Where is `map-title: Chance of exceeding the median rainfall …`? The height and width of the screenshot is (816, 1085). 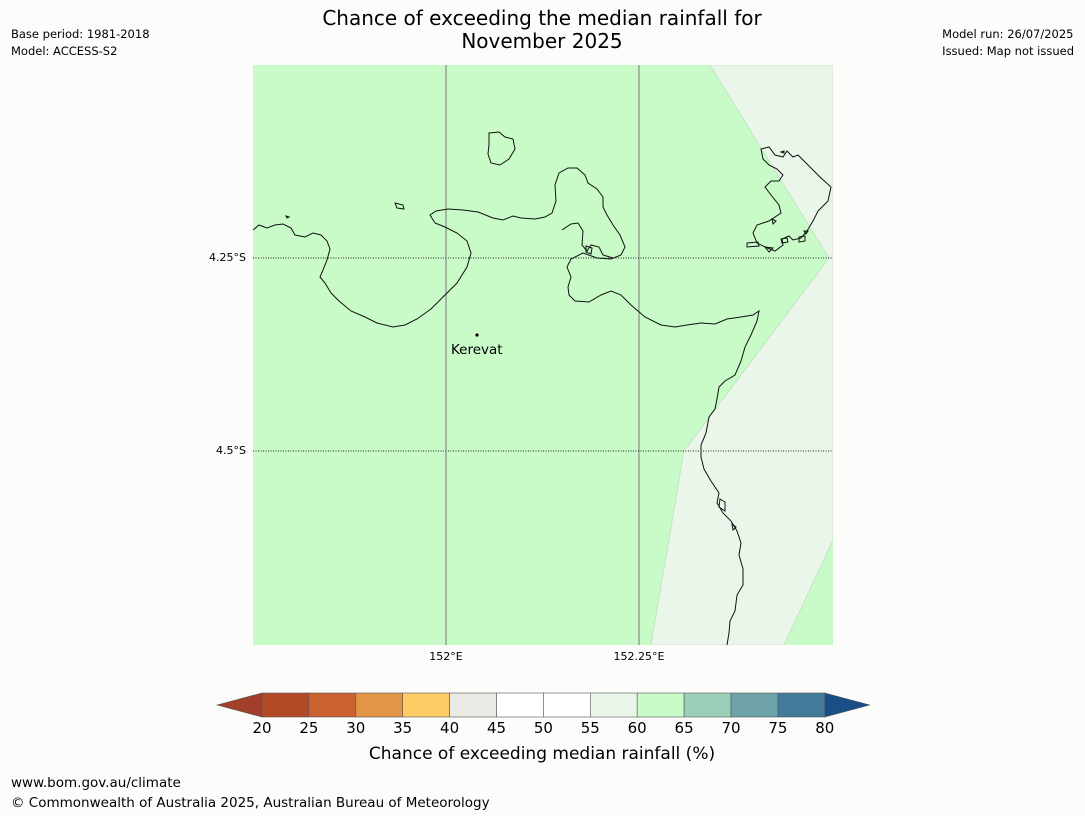
map-title: Chance of exceeding the median rainfall … is located at coordinates (542, 30).